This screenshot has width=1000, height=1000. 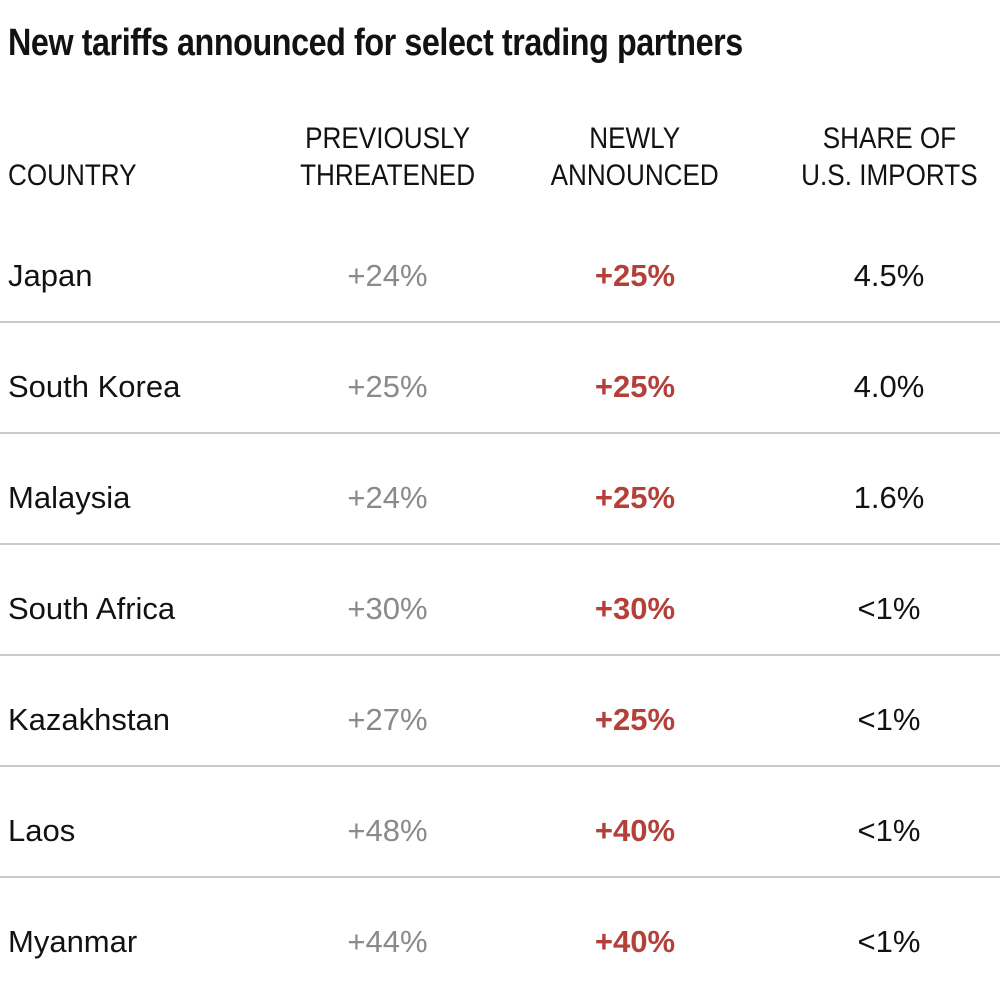 I want to click on share-of-us-imports-cell: 4.0%, so click(x=889, y=386).